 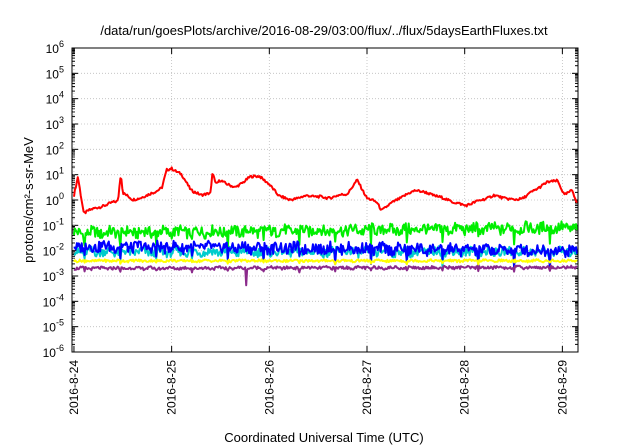 I want to click on x-tick-label: 2016-8-27, so click(x=367, y=387).